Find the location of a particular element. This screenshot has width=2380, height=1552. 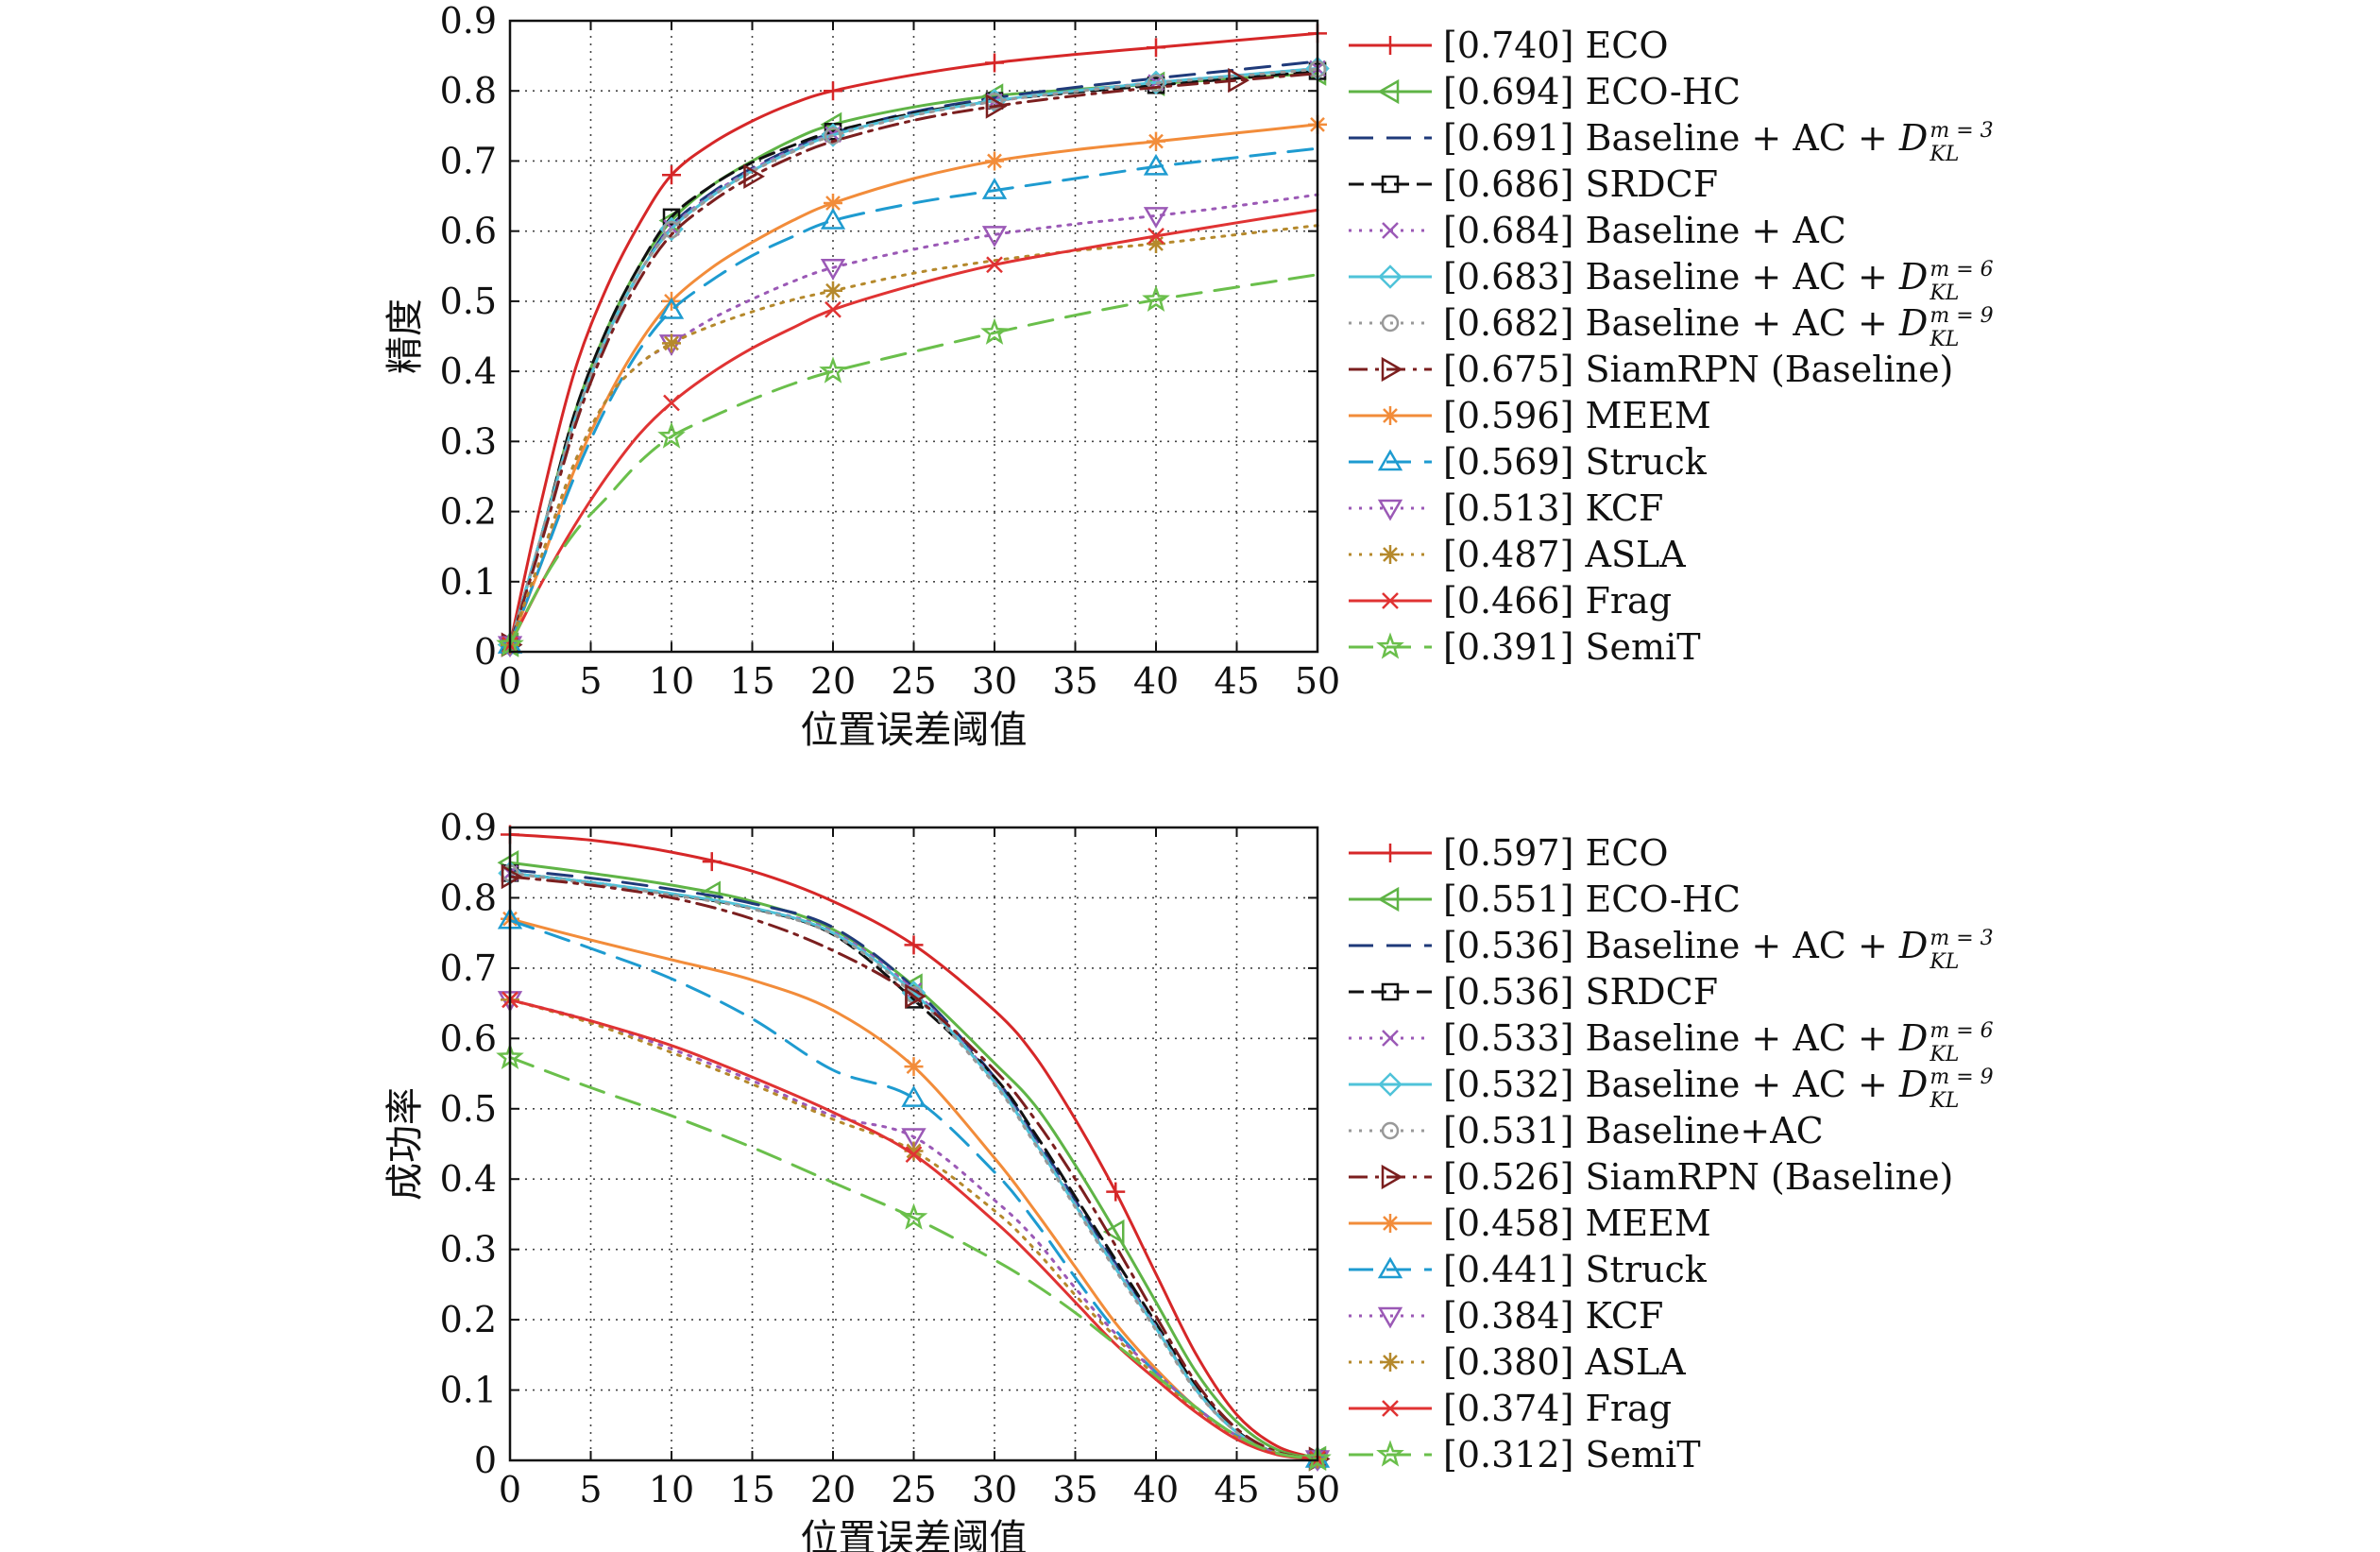

legend-label: [0.531] Baseline+AC is located at coordinates (1633, 1130).